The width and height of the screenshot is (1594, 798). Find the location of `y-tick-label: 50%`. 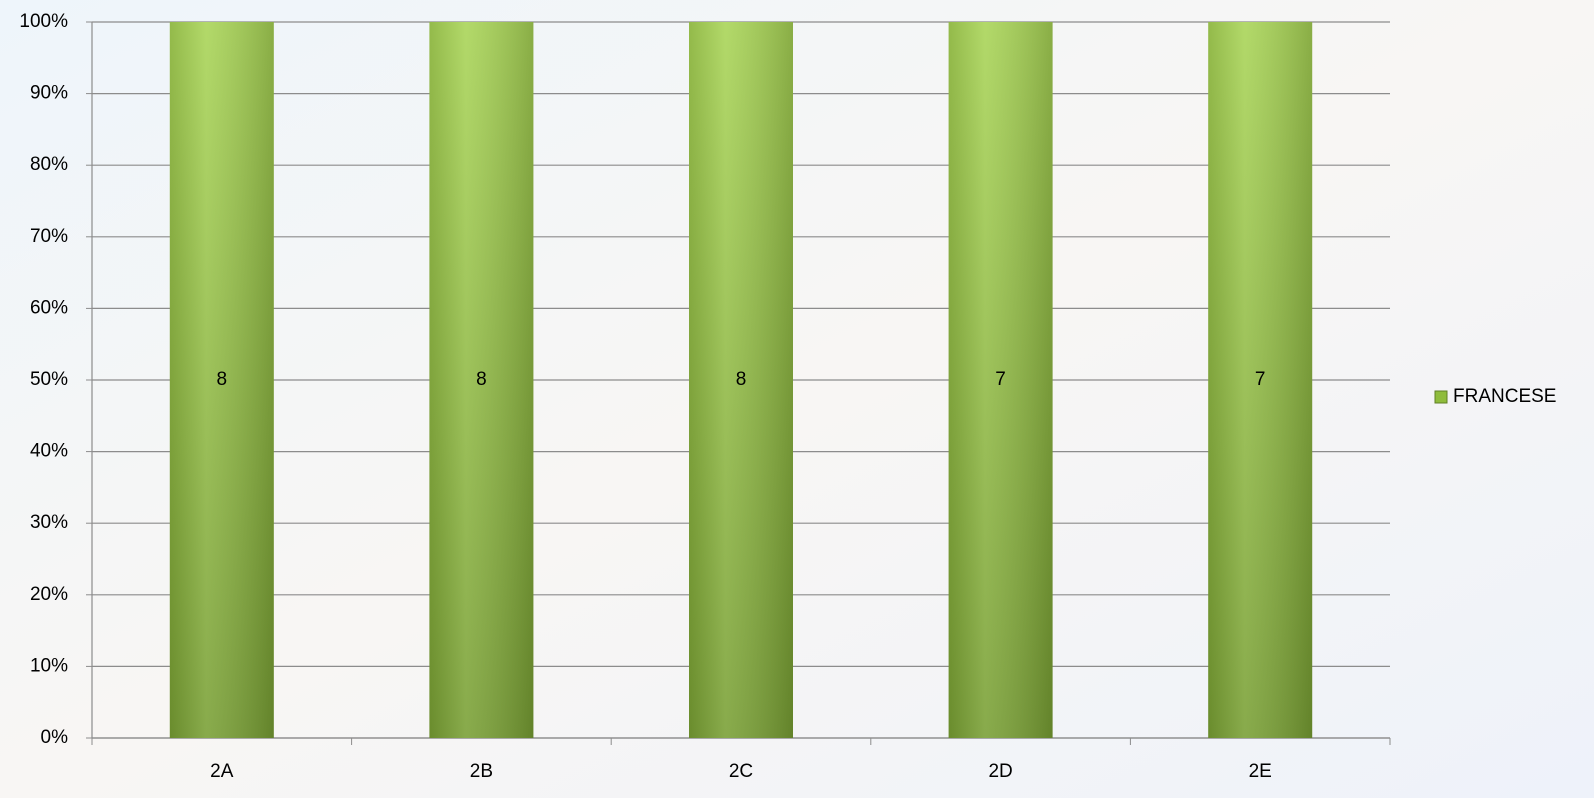

y-tick-label: 50% is located at coordinates (49, 379).